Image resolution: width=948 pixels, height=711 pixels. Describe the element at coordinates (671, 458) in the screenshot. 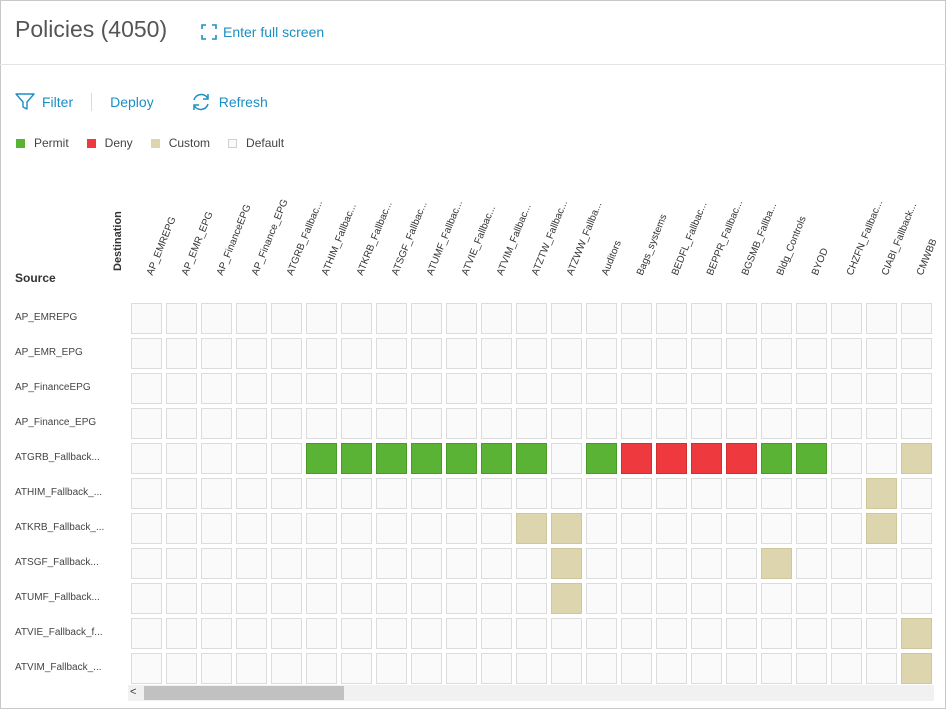

I see `policy-cell-deny` at that location.